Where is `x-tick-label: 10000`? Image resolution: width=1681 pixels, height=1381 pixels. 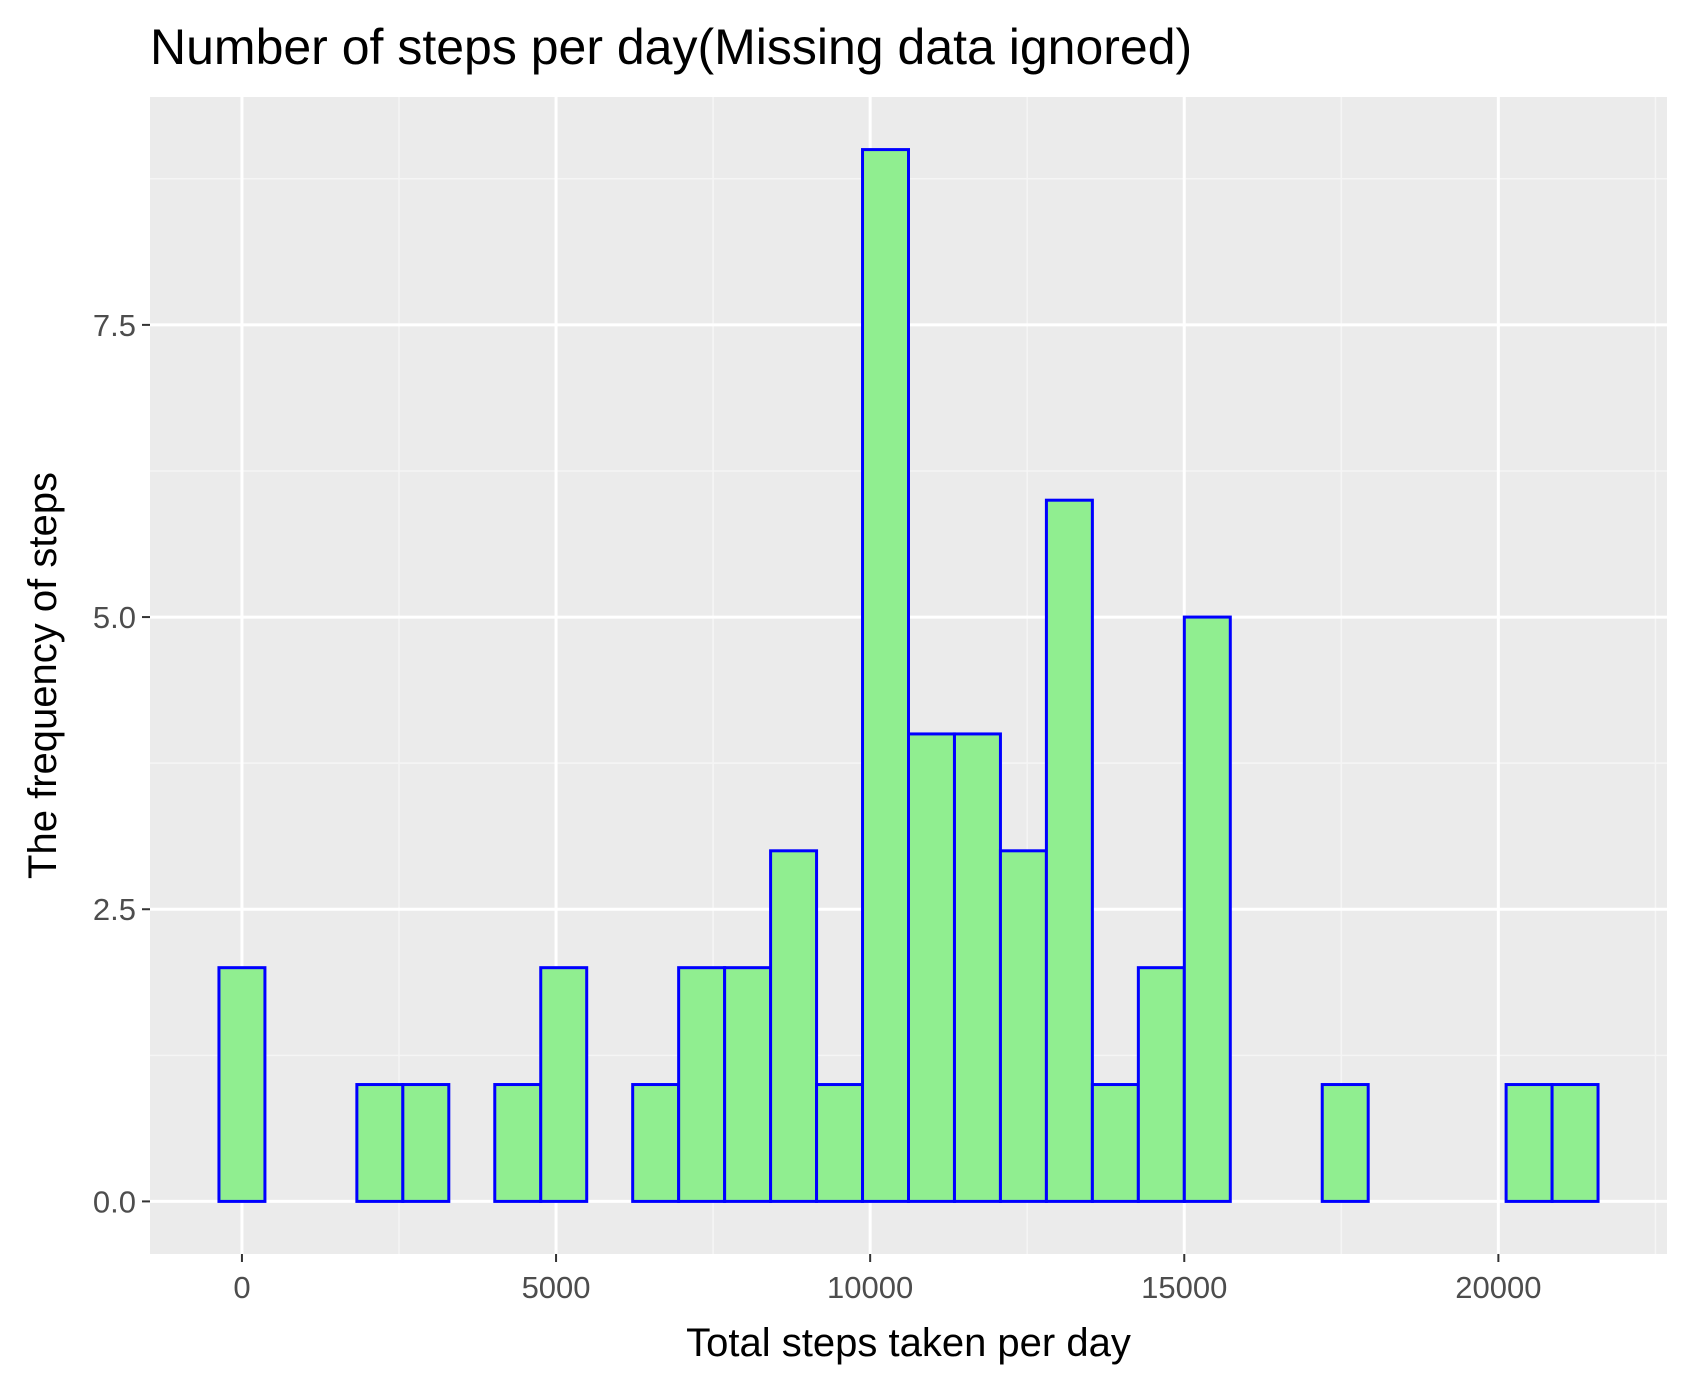
x-tick-label: 10000 is located at coordinates (870, 1287).